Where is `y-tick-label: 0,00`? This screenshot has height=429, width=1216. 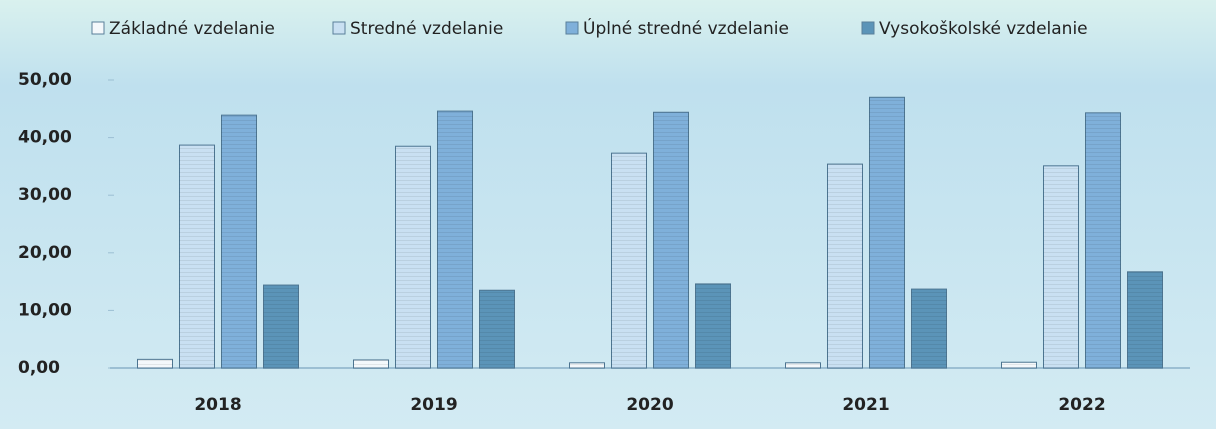 y-tick-label: 0,00 is located at coordinates (39, 368).